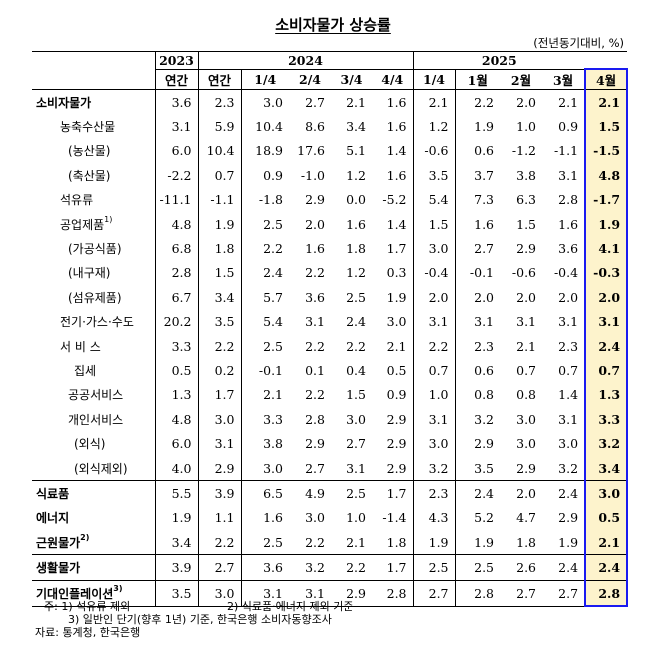 This screenshot has width=666, height=659. I want to click on col-2025-m2: 2월, so click(521, 79).